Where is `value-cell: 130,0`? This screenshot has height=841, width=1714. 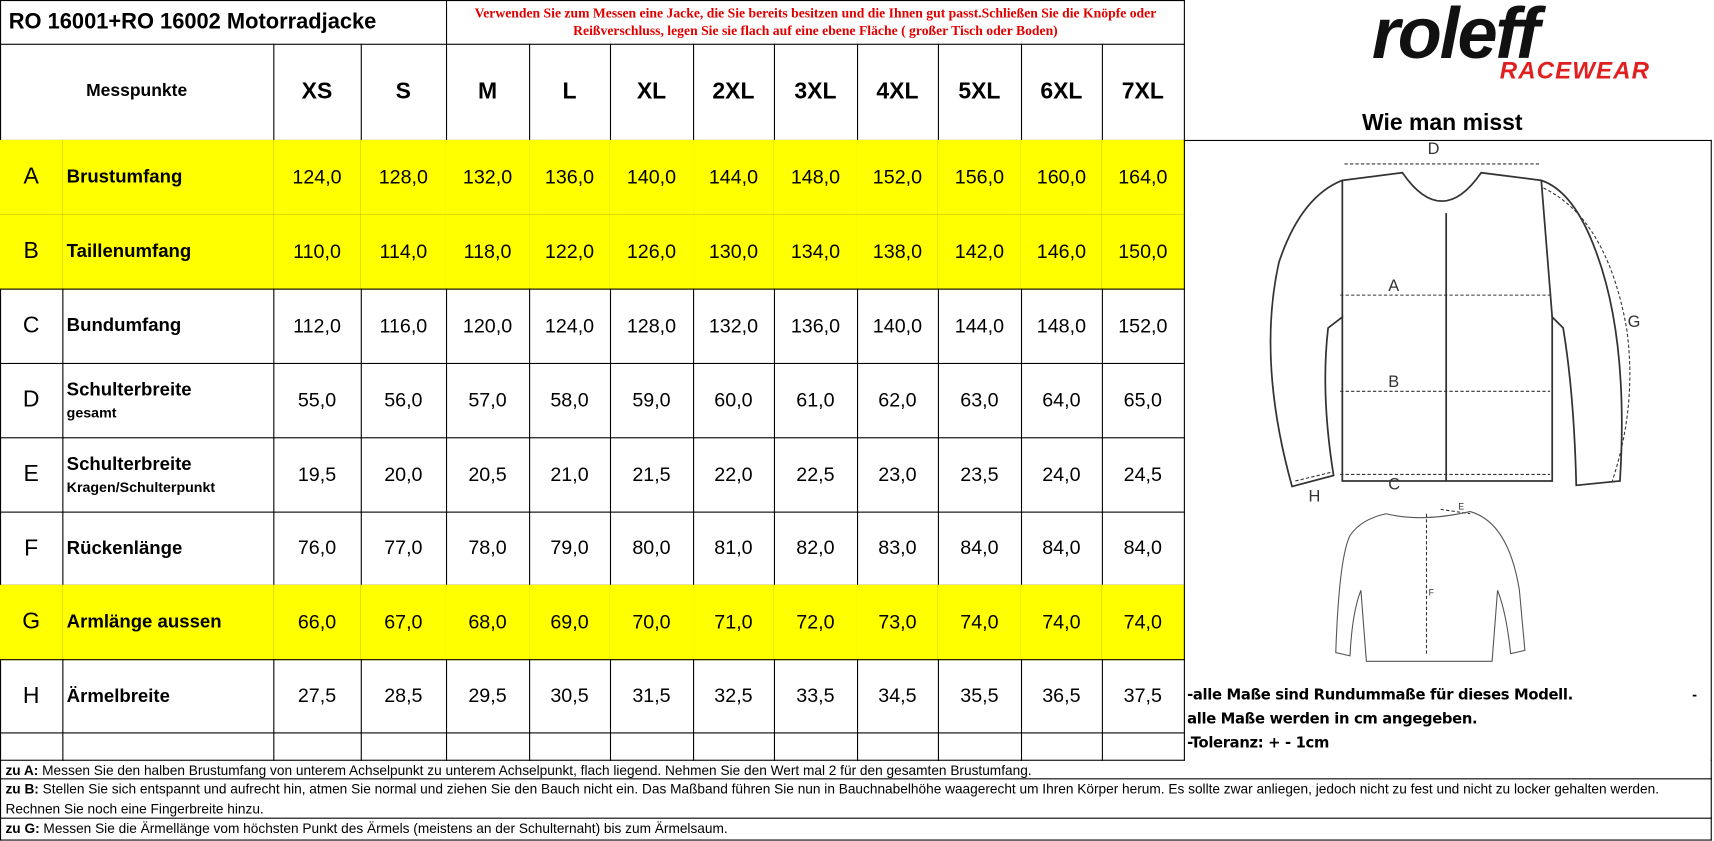
value-cell: 130,0 is located at coordinates (734, 252).